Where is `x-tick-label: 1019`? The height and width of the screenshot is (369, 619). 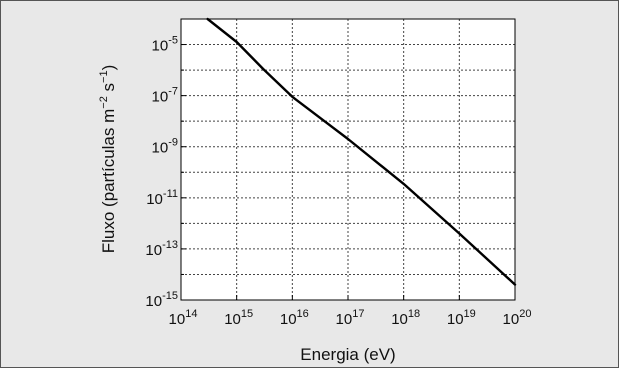 x-tick-label: 1019 is located at coordinates (461, 318).